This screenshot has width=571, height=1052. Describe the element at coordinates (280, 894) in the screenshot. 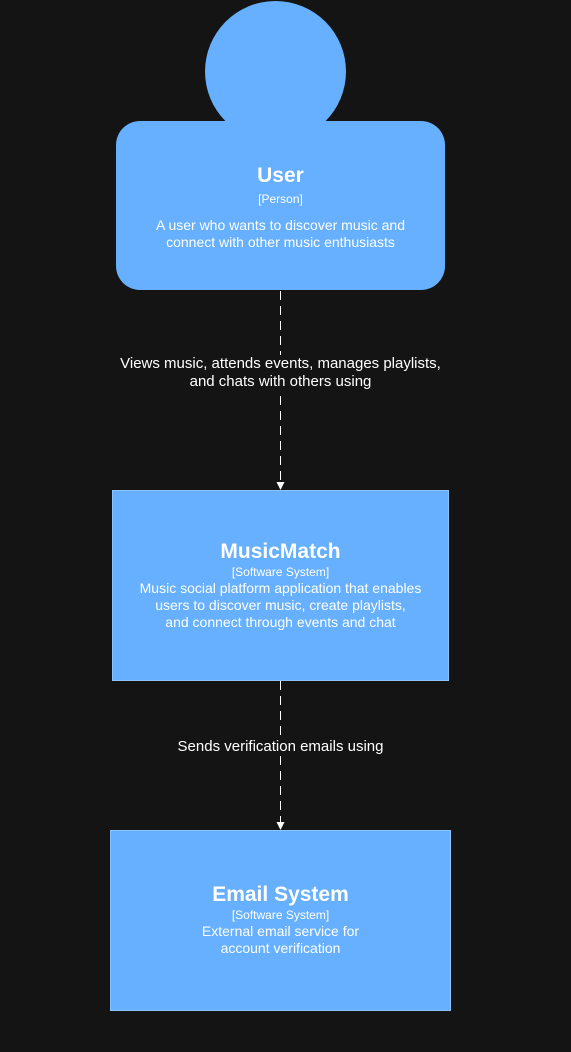

I see `email-title: Email System` at that location.